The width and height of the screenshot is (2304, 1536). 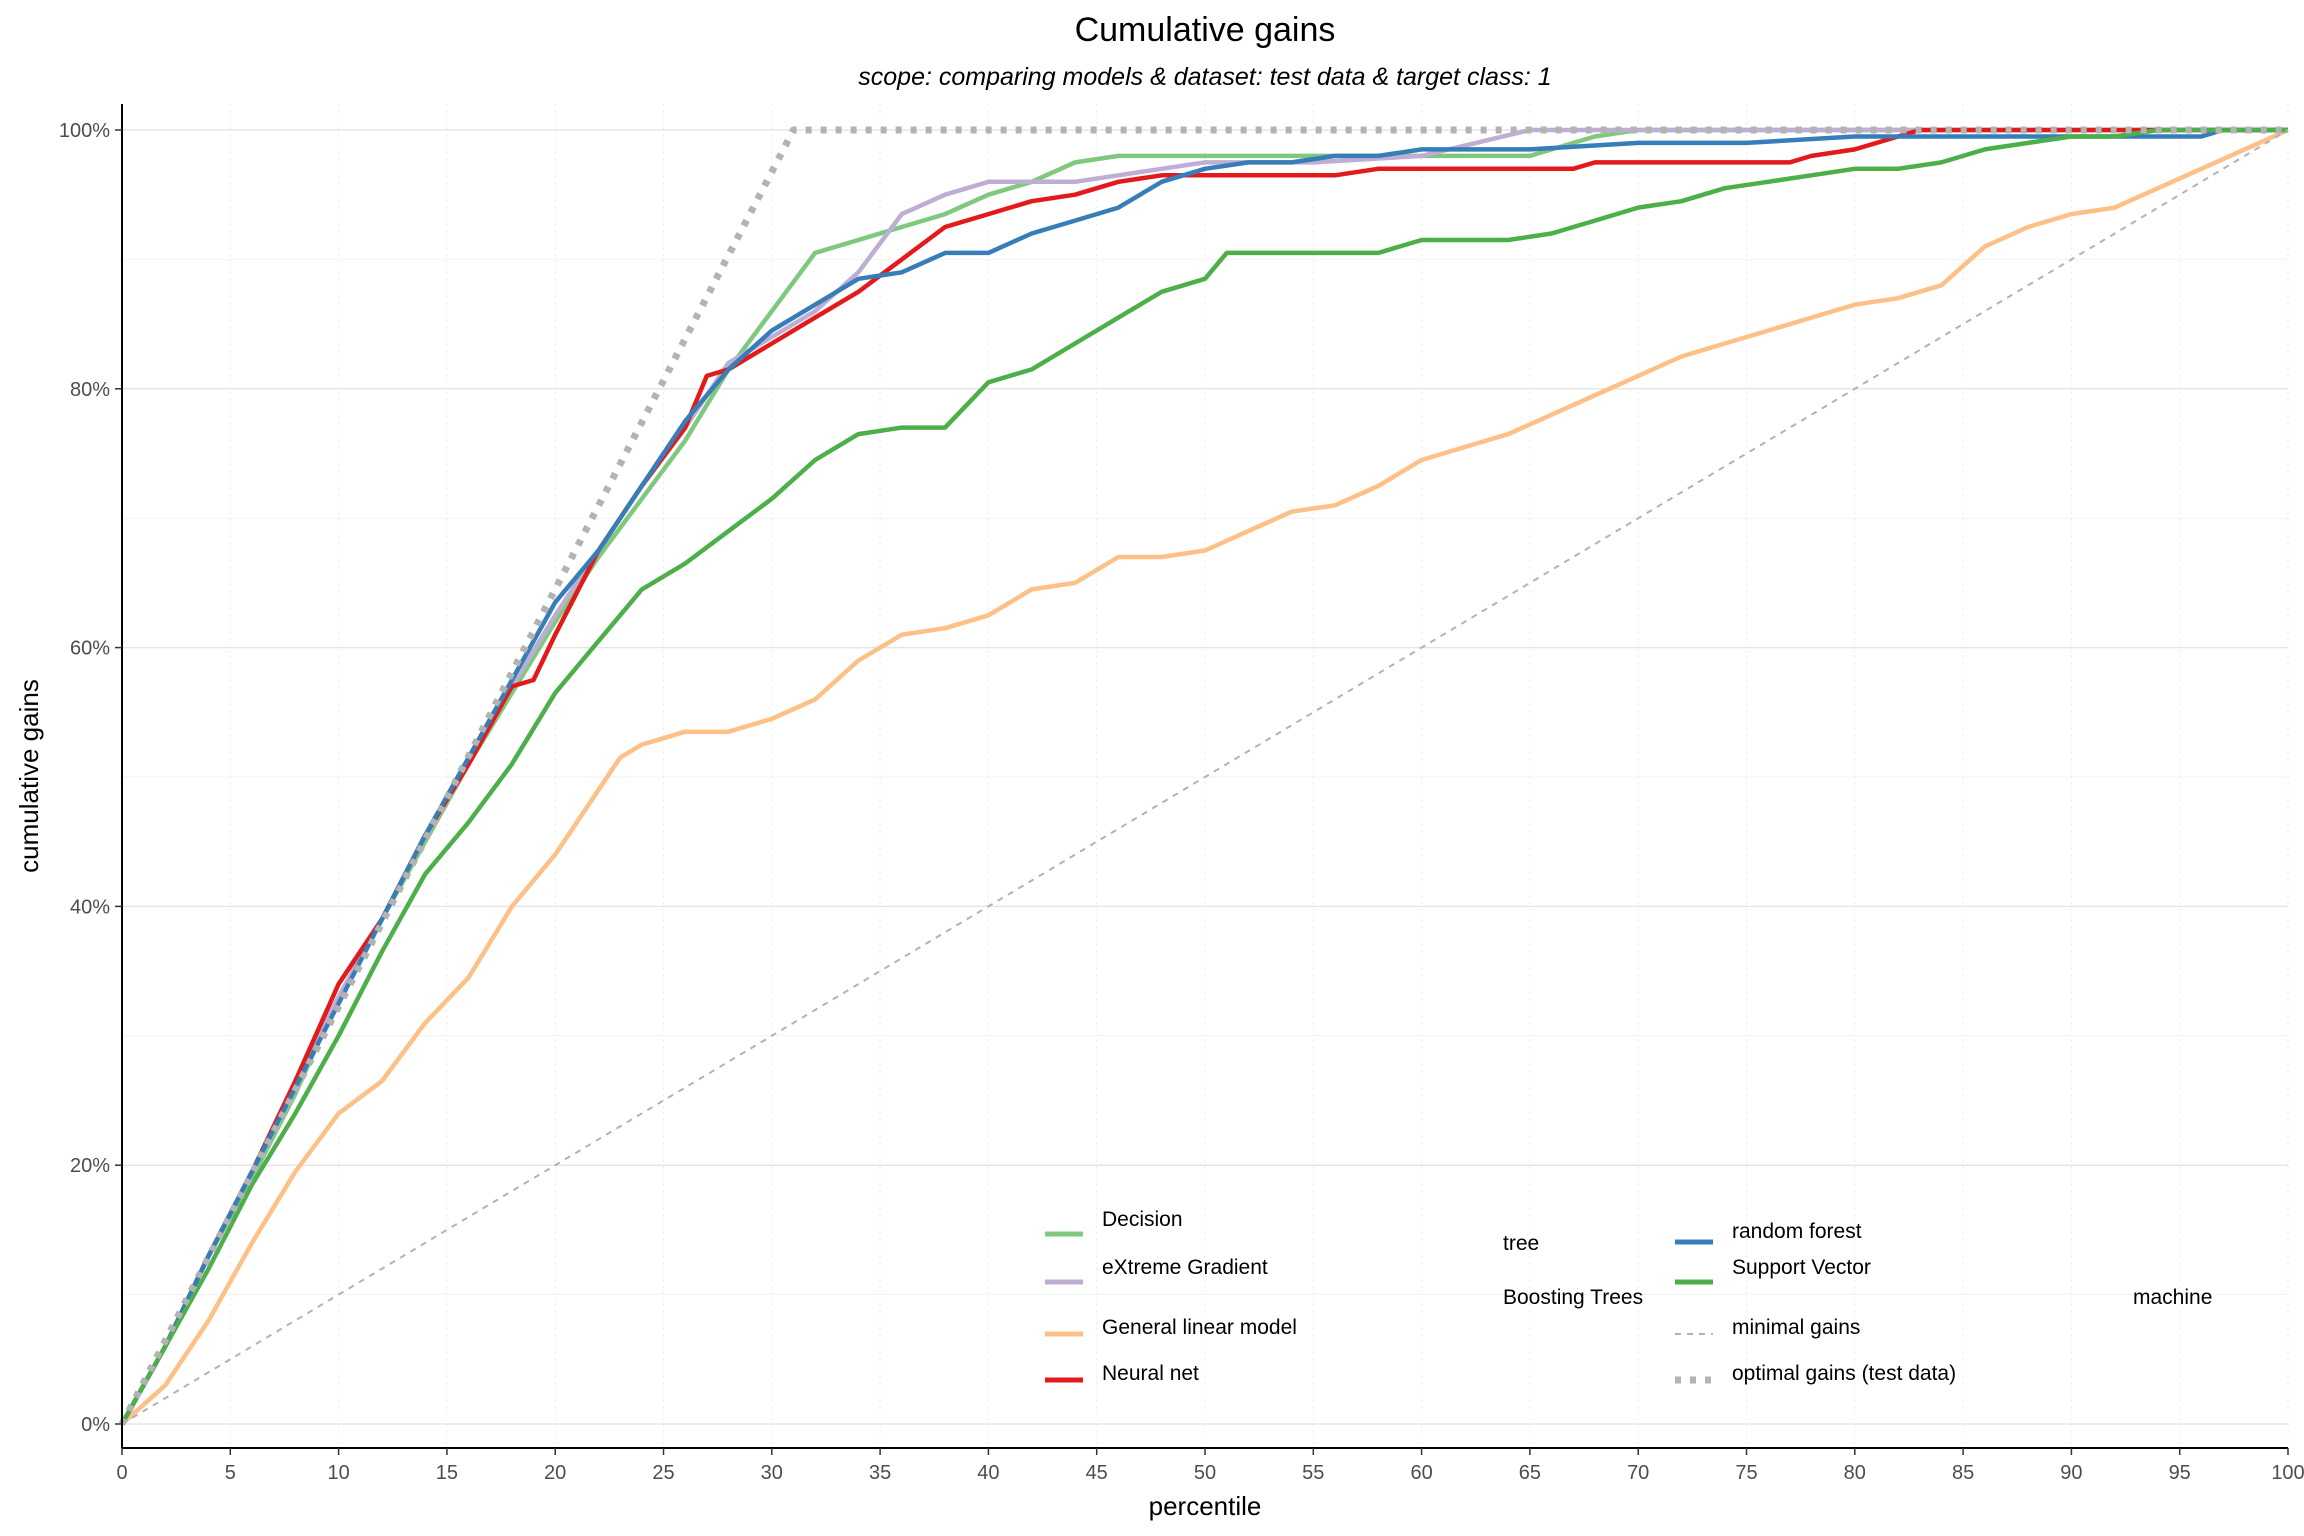 I want to click on legend-label: minimal gains, so click(x=1796, y=1327).